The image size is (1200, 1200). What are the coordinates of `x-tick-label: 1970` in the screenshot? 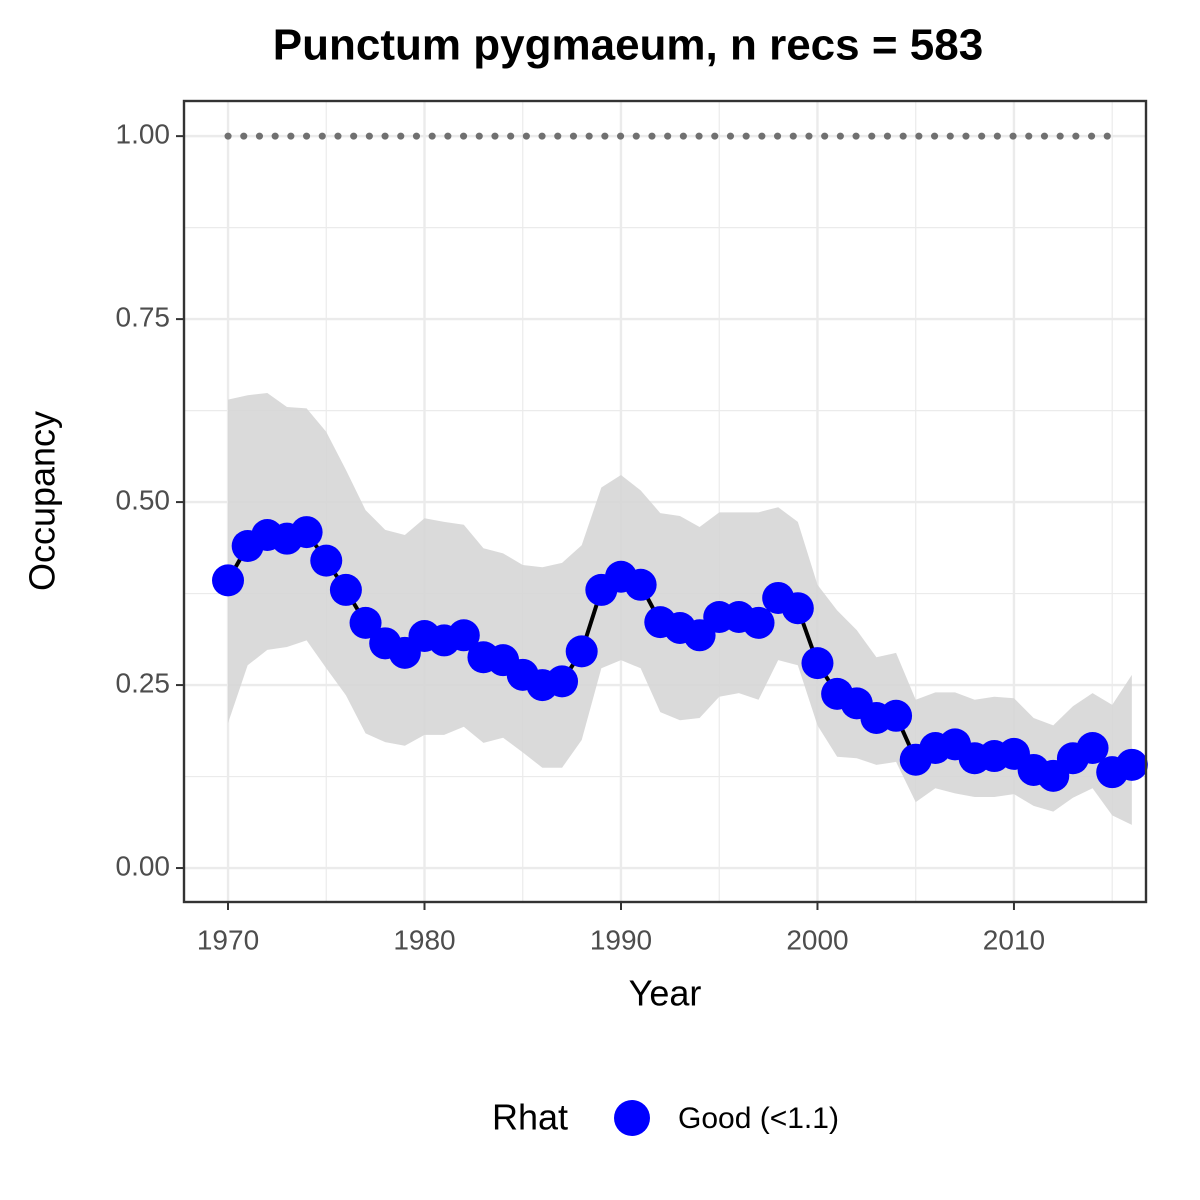 It's located at (228, 939).